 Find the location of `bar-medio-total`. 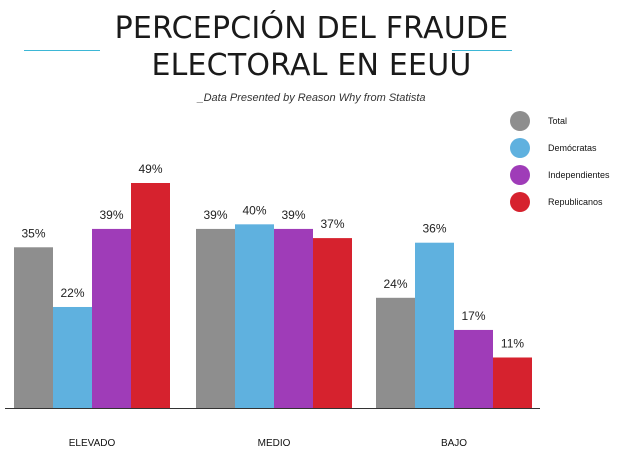

bar-medio-total is located at coordinates (215, 318).